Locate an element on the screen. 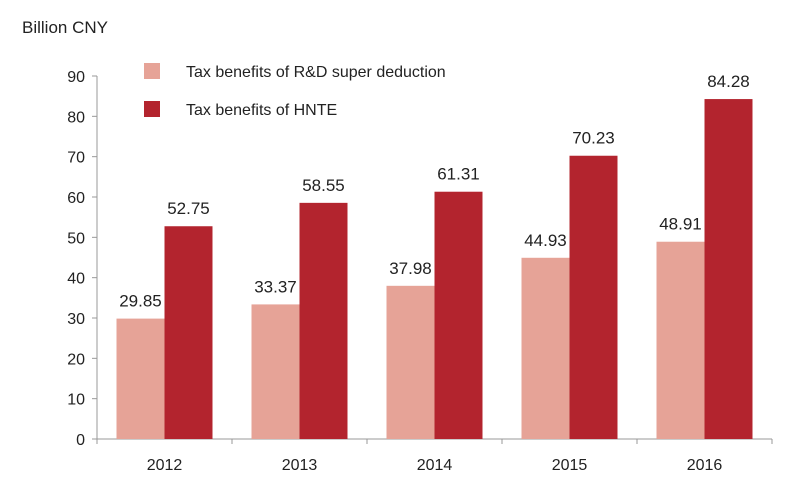 Image resolution: width=800 pixels, height=491 pixels. x-tick-label: 2013 is located at coordinates (300, 465).